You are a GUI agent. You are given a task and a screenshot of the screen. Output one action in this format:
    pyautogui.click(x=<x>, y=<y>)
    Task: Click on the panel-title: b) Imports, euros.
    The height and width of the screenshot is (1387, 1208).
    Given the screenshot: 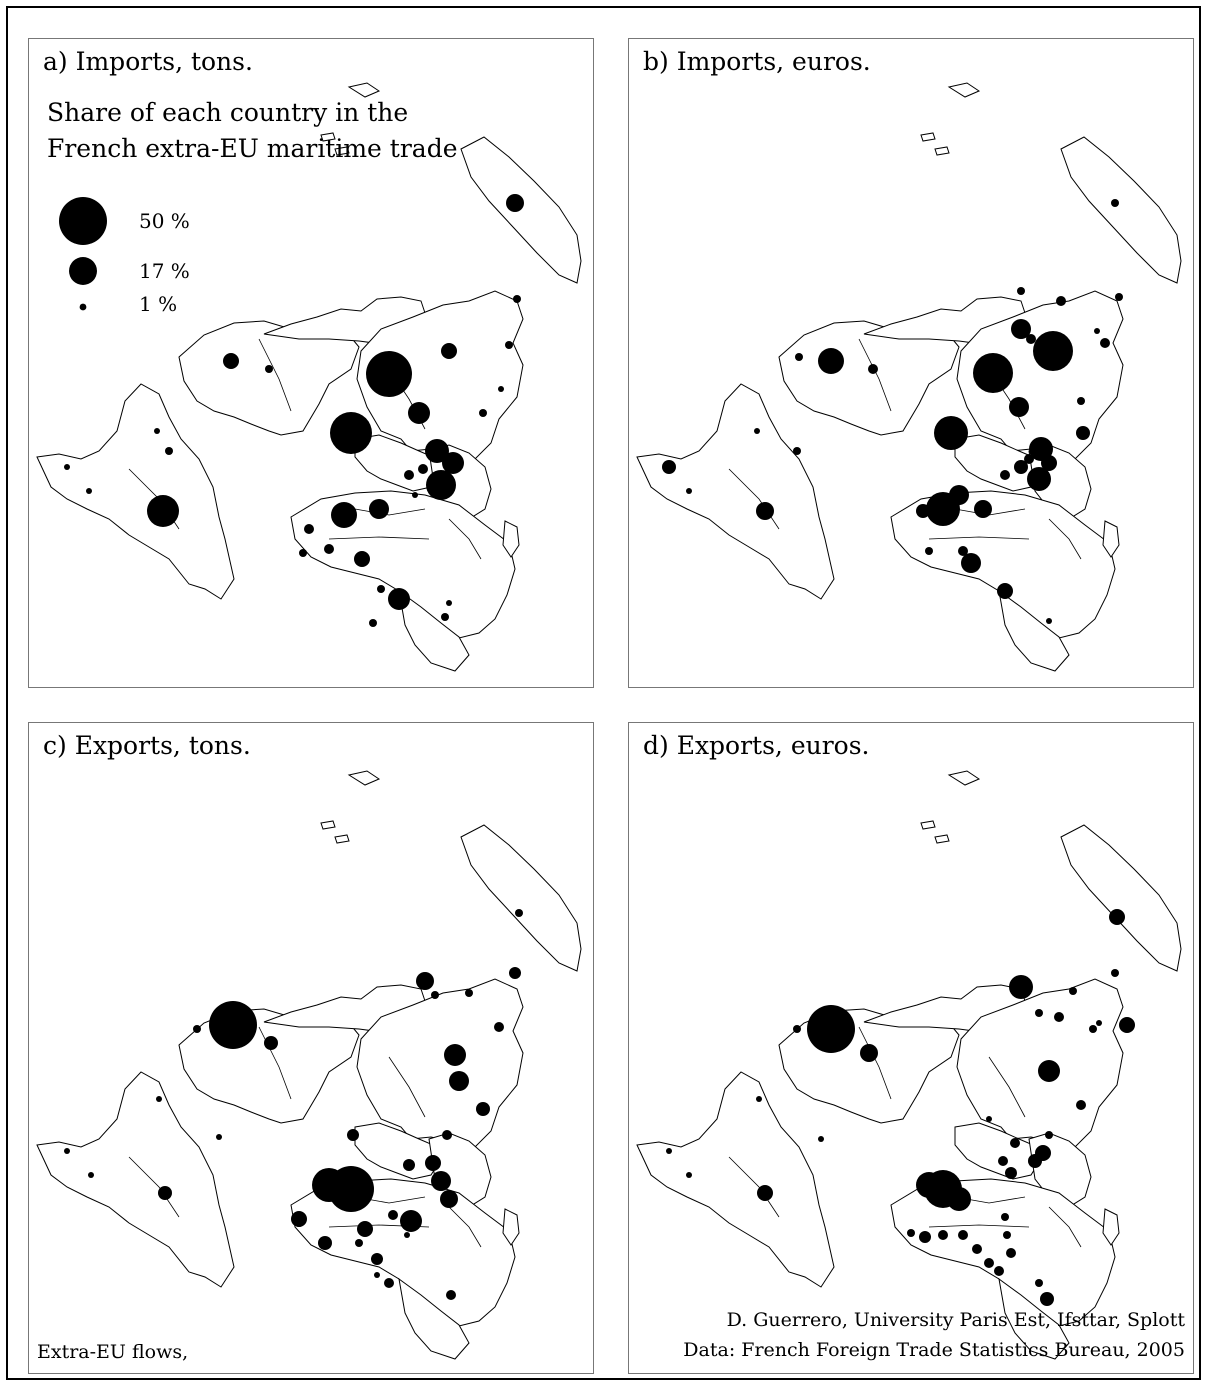 What is the action you would take?
    pyautogui.click(x=757, y=61)
    